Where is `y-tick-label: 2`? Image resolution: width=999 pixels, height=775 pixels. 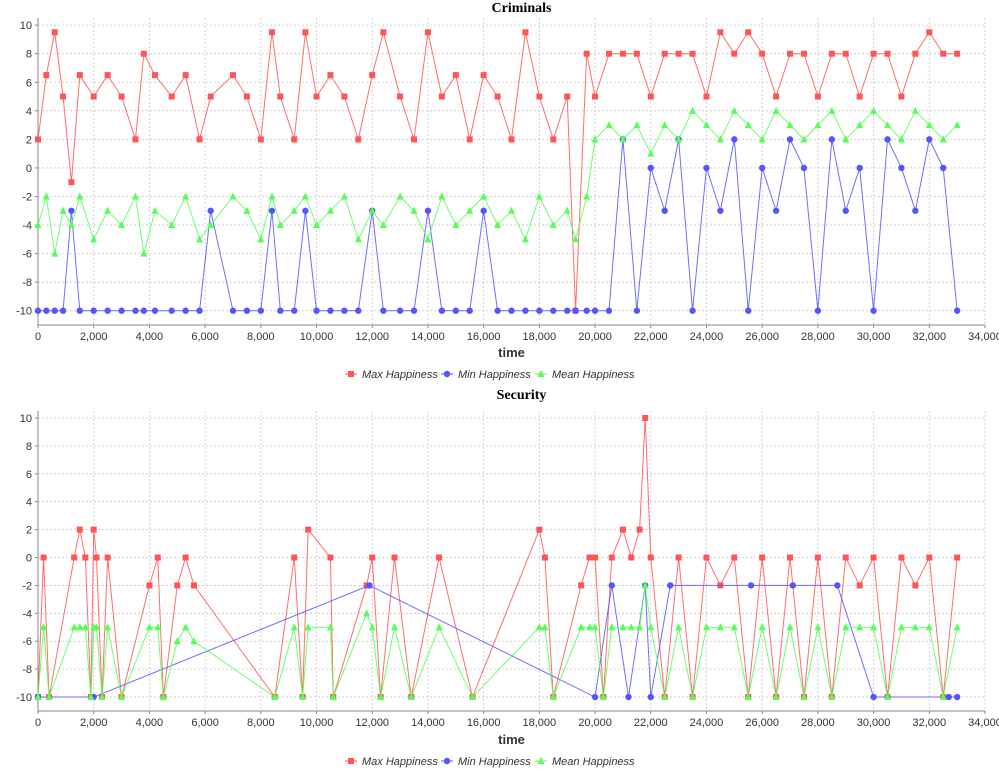 y-tick-label: 2 is located at coordinates (29, 140).